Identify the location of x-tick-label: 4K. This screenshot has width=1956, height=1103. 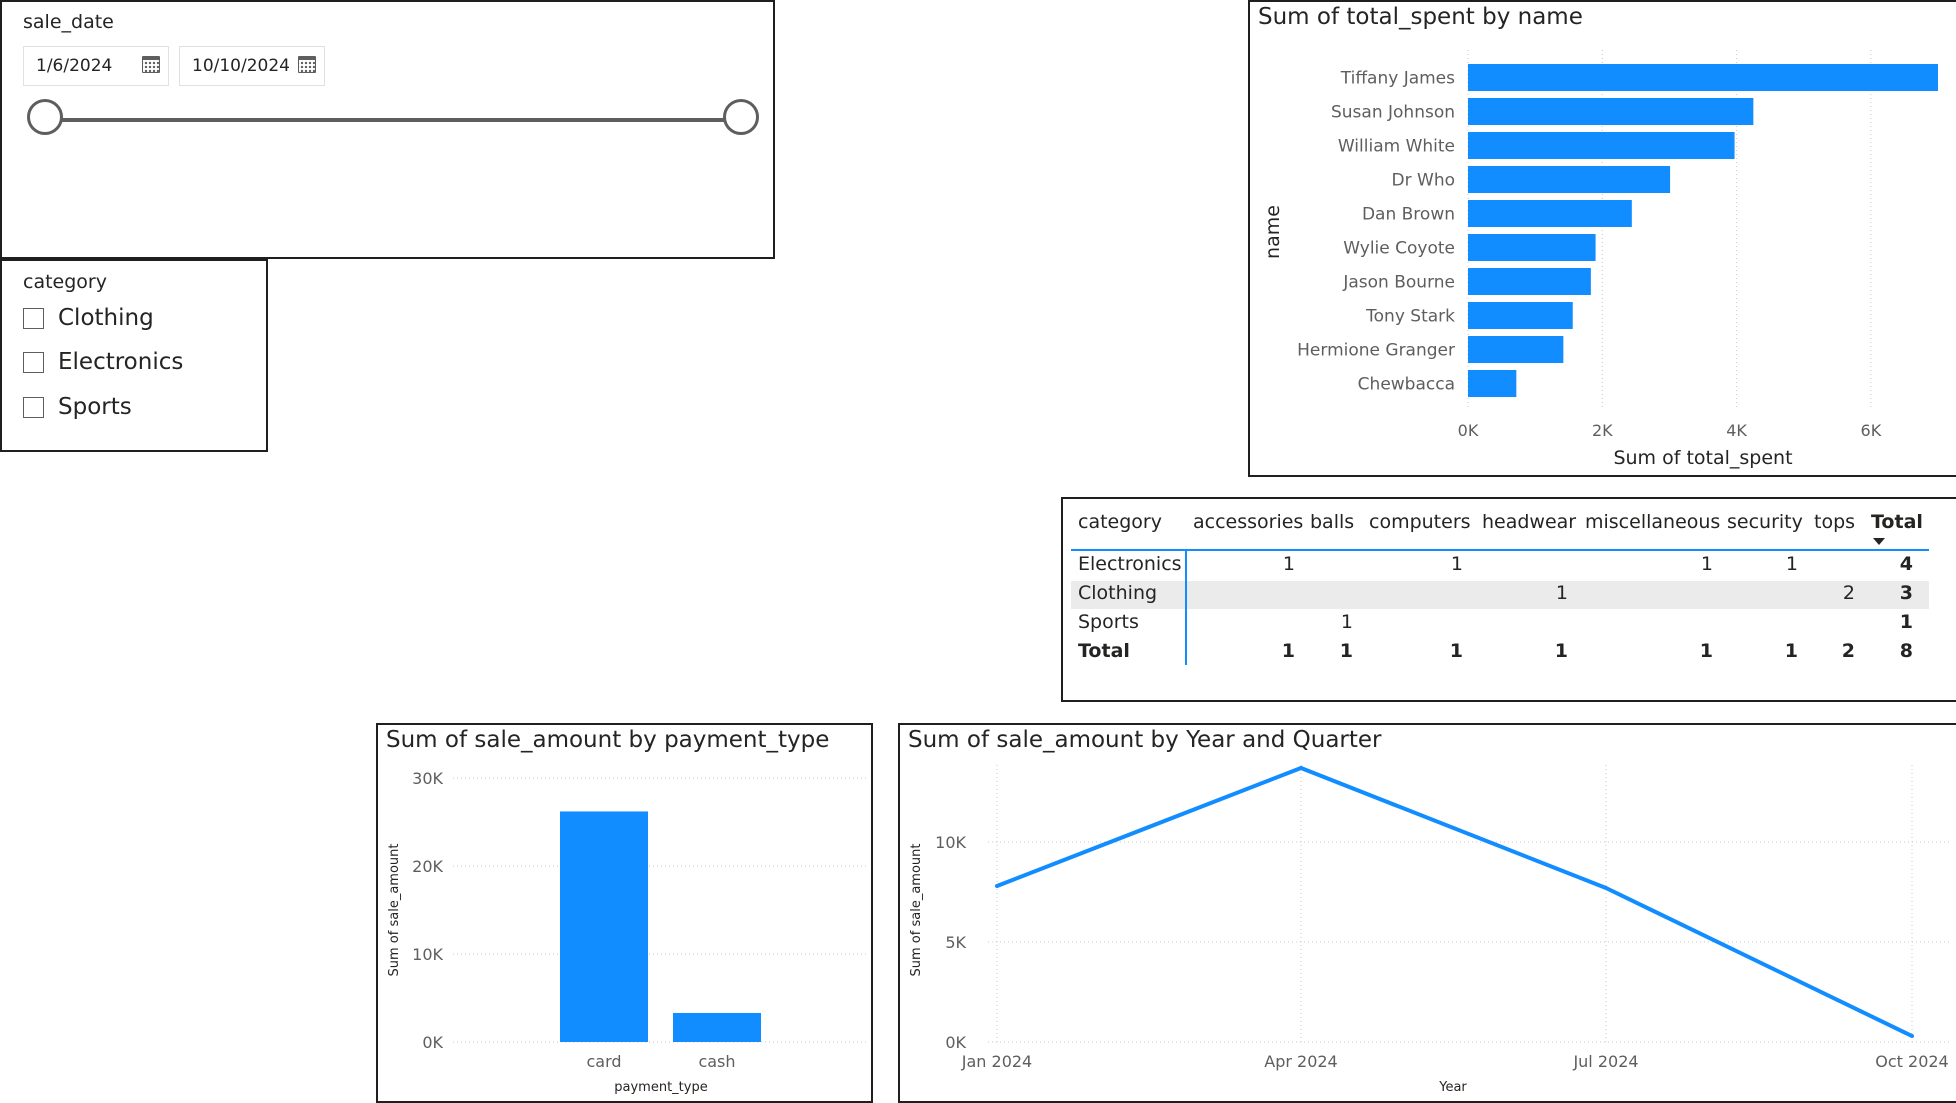
(1736, 430).